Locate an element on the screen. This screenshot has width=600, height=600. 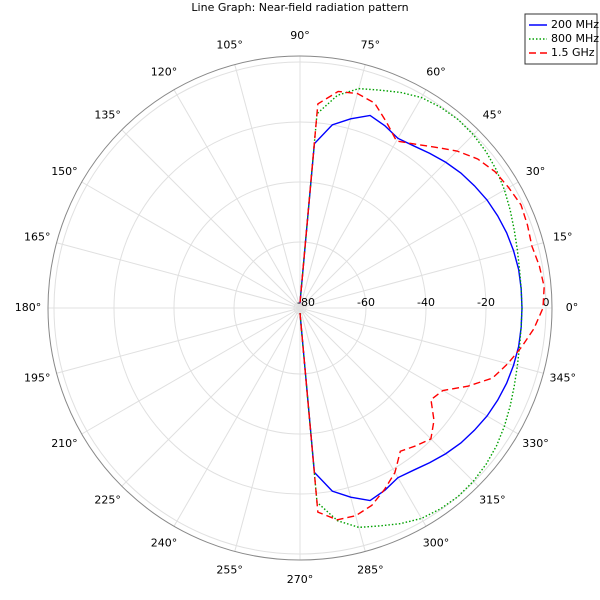
theta-tick-label: 120° is located at coordinates (164, 71).